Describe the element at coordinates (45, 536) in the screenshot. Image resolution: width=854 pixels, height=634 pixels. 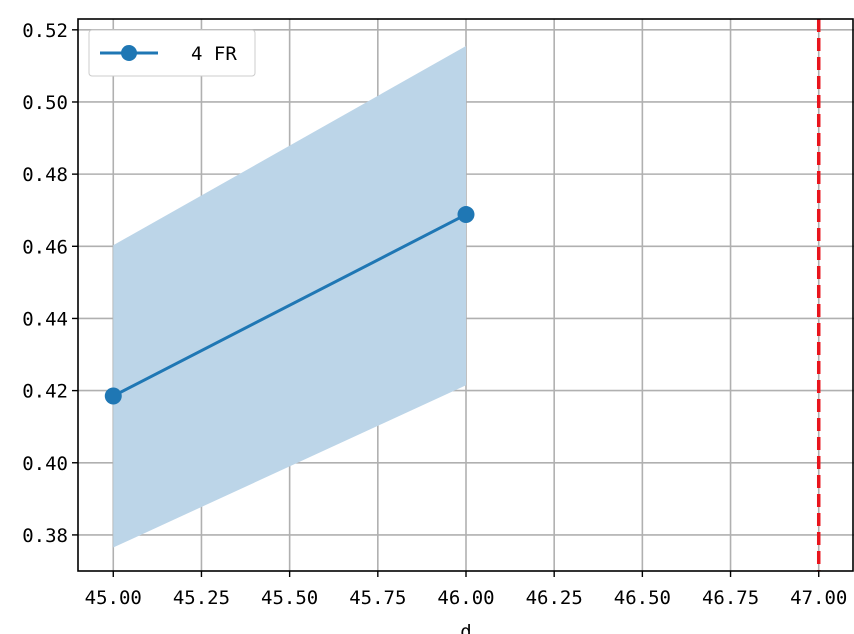
I see `y-tick-label-0: 0.38` at that location.